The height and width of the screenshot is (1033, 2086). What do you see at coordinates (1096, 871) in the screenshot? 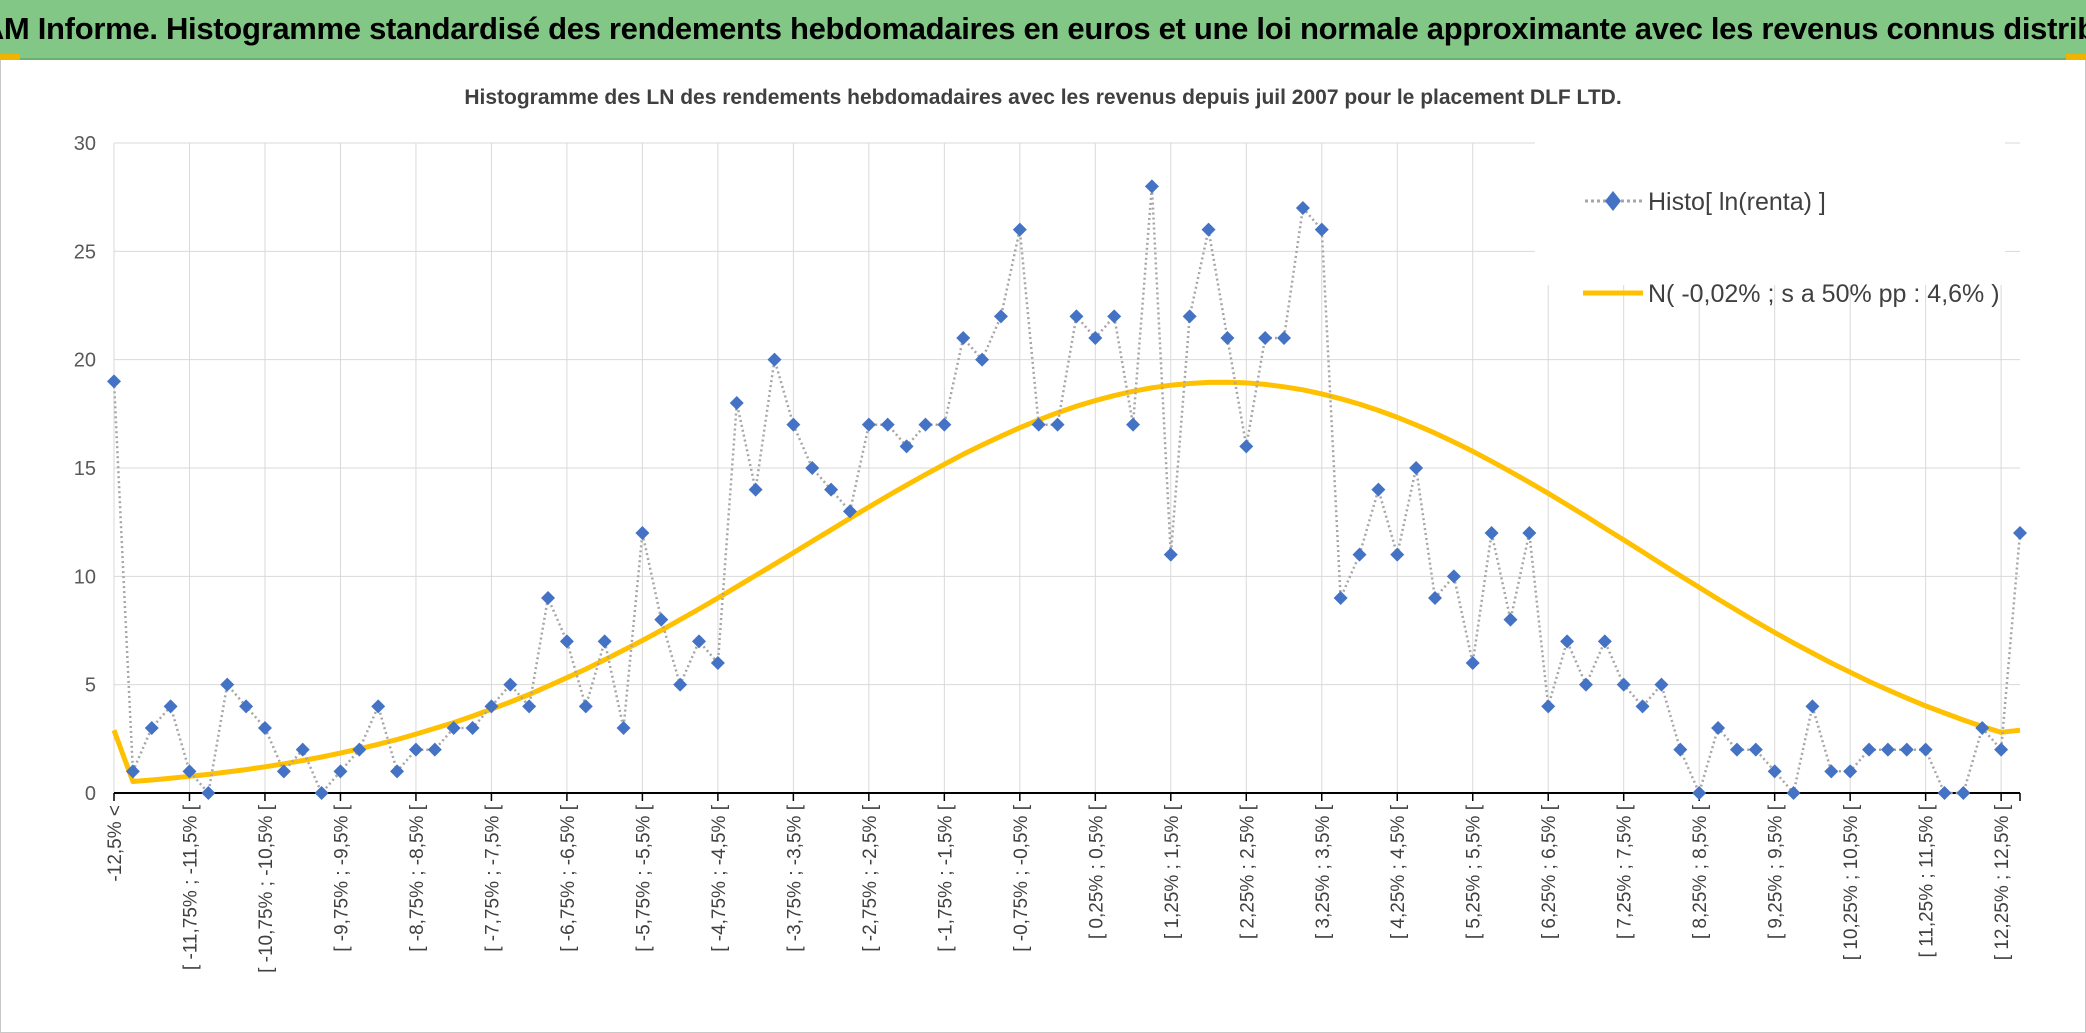
I see `x-tick-label: [ 0,25% ; 0,5% [` at bounding box center [1096, 871].